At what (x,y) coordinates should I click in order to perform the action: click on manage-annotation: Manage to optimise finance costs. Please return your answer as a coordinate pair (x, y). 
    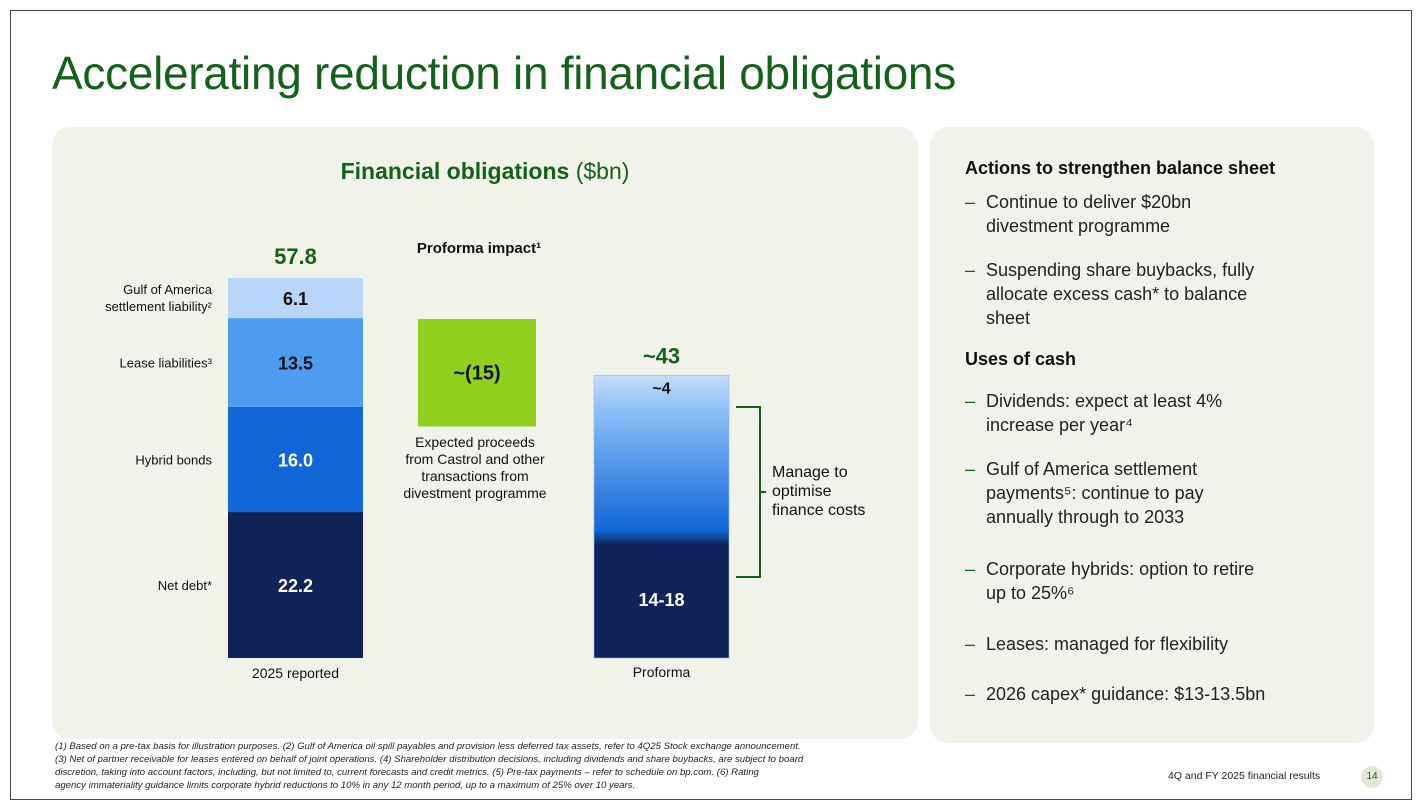
    Looking at the image, I should click on (837, 491).